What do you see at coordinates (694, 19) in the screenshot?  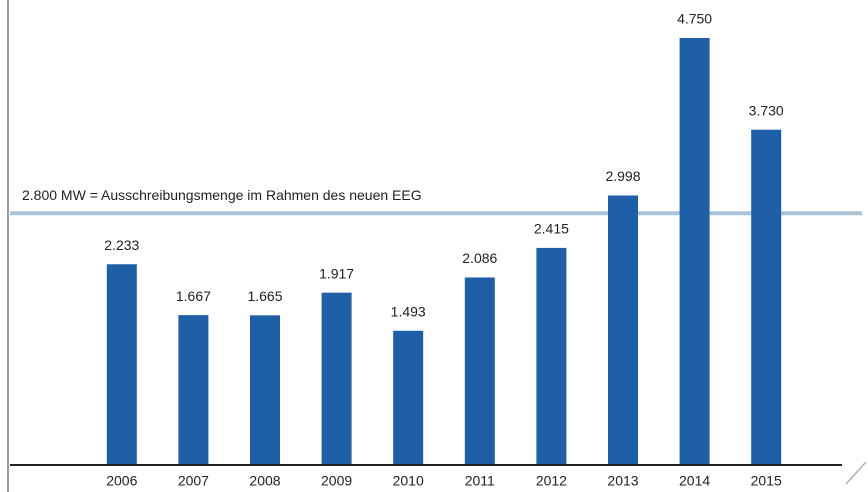 I see `value-label: 4.750` at bounding box center [694, 19].